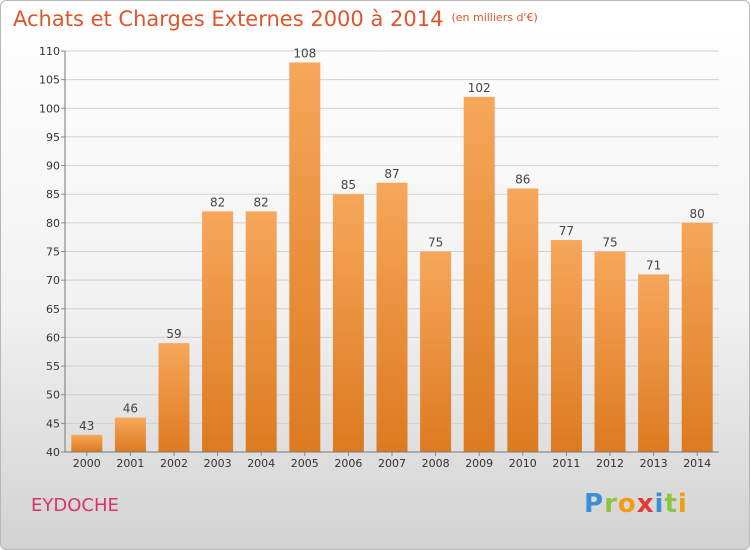 This screenshot has width=750, height=550. What do you see at coordinates (49, 108) in the screenshot?
I see `y-tick-label: 100` at bounding box center [49, 108].